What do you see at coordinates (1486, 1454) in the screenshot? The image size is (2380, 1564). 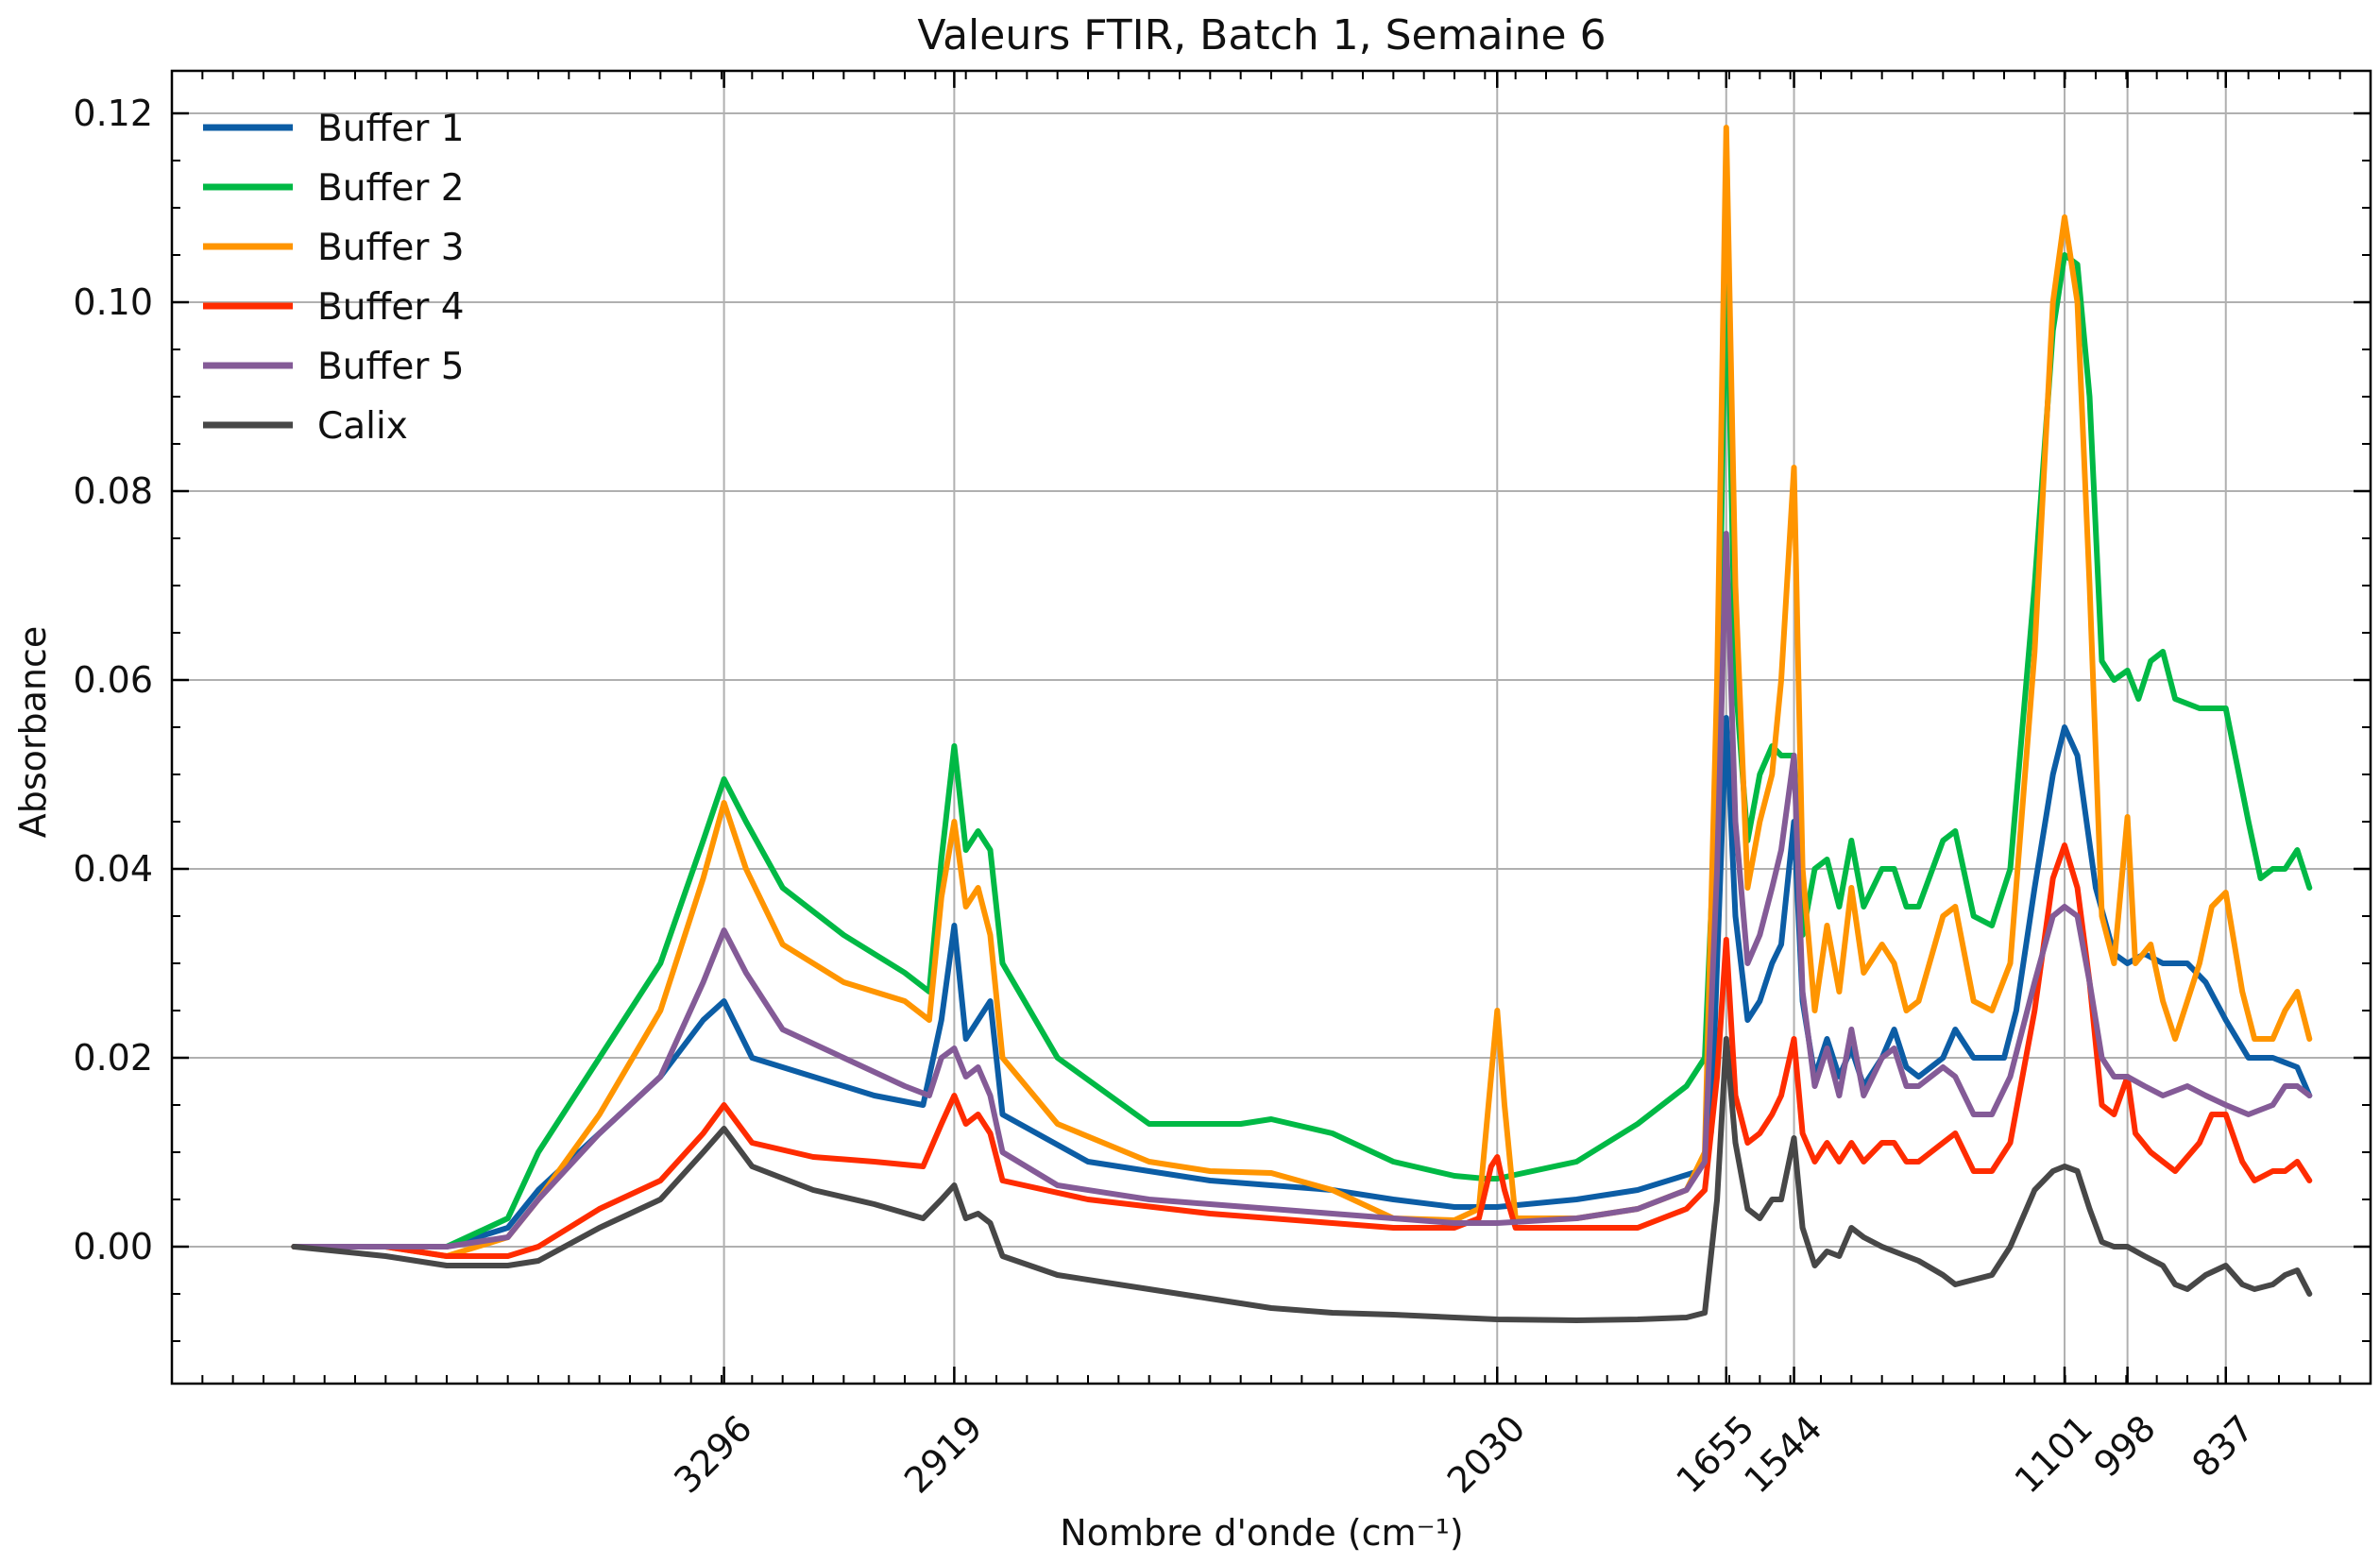 I see `x-tick-label: 2030` at bounding box center [1486, 1454].